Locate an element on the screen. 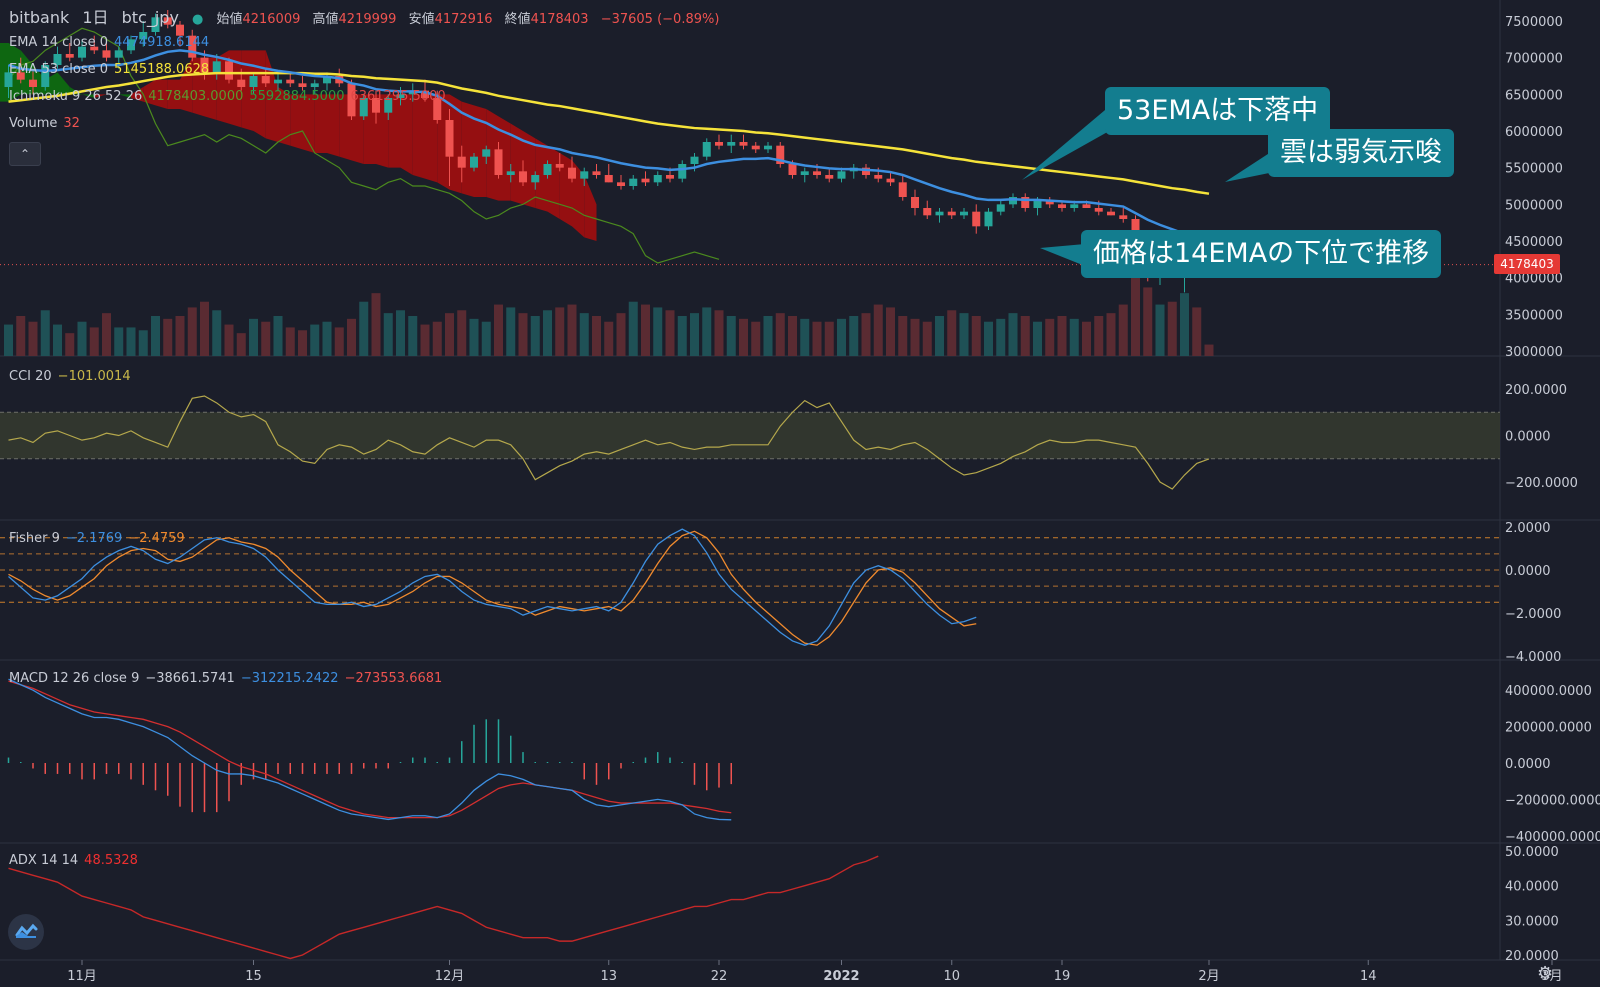 The height and width of the screenshot is (987, 1600). time-axis-label: 10 is located at coordinates (951, 976).